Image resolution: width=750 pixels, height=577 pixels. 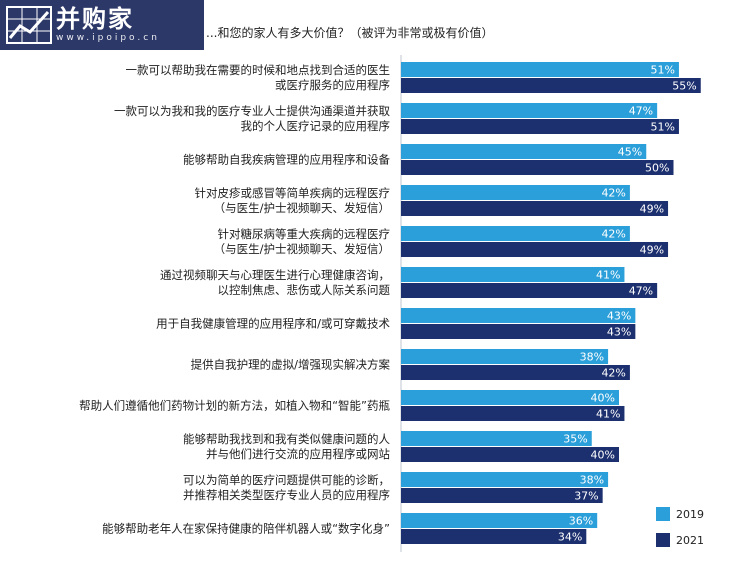 I want to click on data-label-2019: 47%, so click(x=641, y=111).